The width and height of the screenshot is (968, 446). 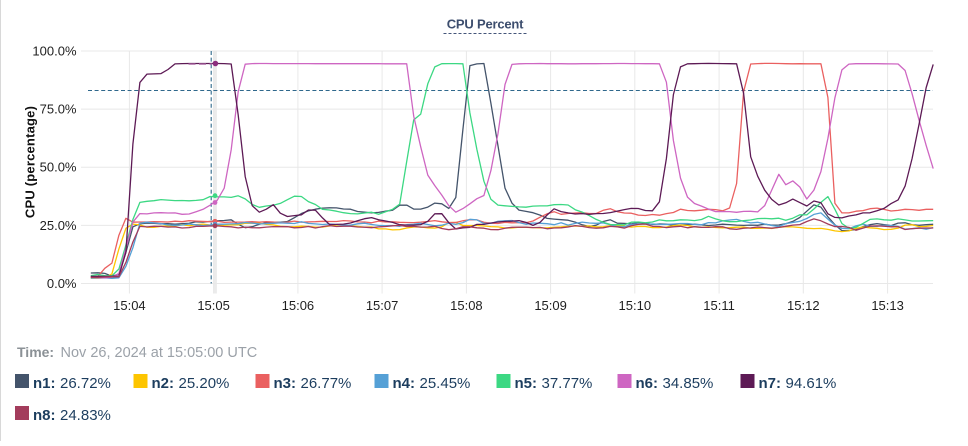 I want to click on svg-text: n4:, so click(x=404, y=383).